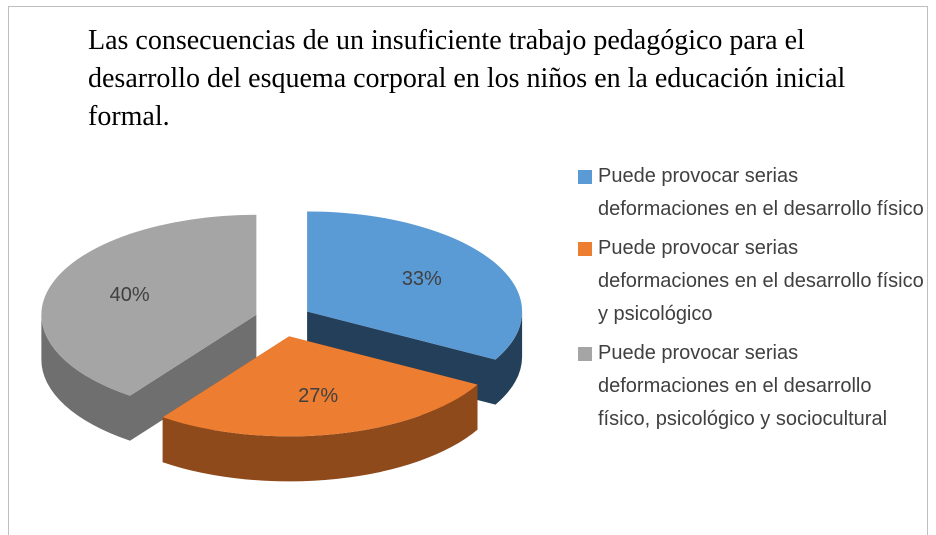 This screenshot has height=535, width=936. What do you see at coordinates (422, 279) in the screenshot?
I see `data-label: 33%` at bounding box center [422, 279].